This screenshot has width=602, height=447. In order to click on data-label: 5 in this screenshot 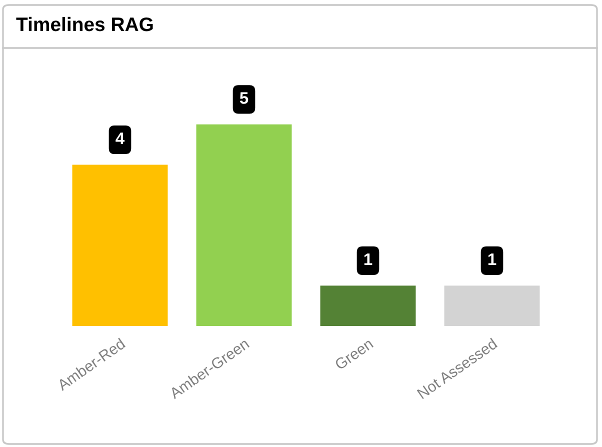, I will do `click(244, 98)`.